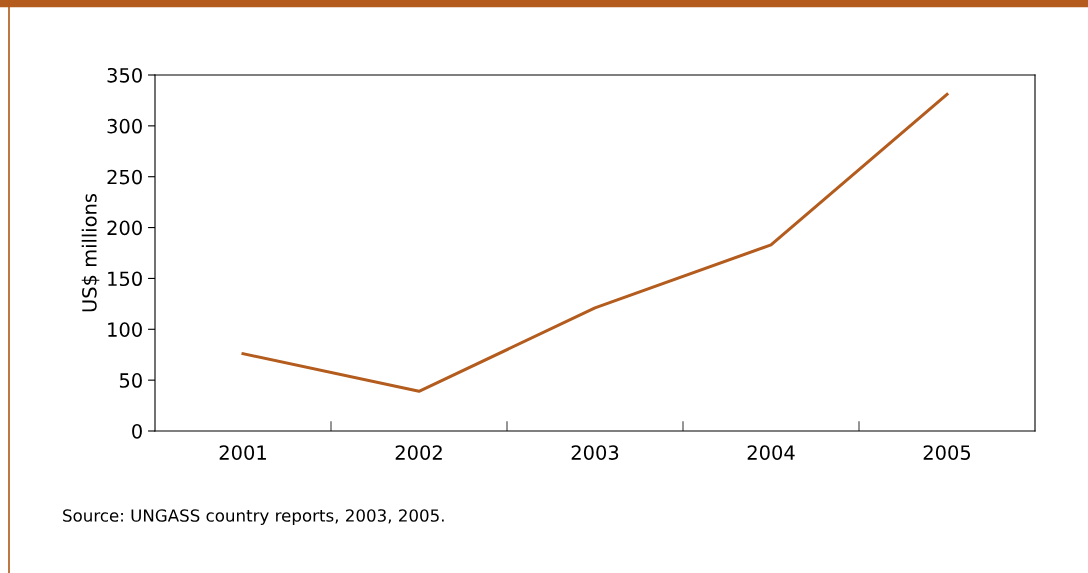 This screenshot has width=1088, height=573. I want to click on y-tick-label: 100, so click(125, 329).